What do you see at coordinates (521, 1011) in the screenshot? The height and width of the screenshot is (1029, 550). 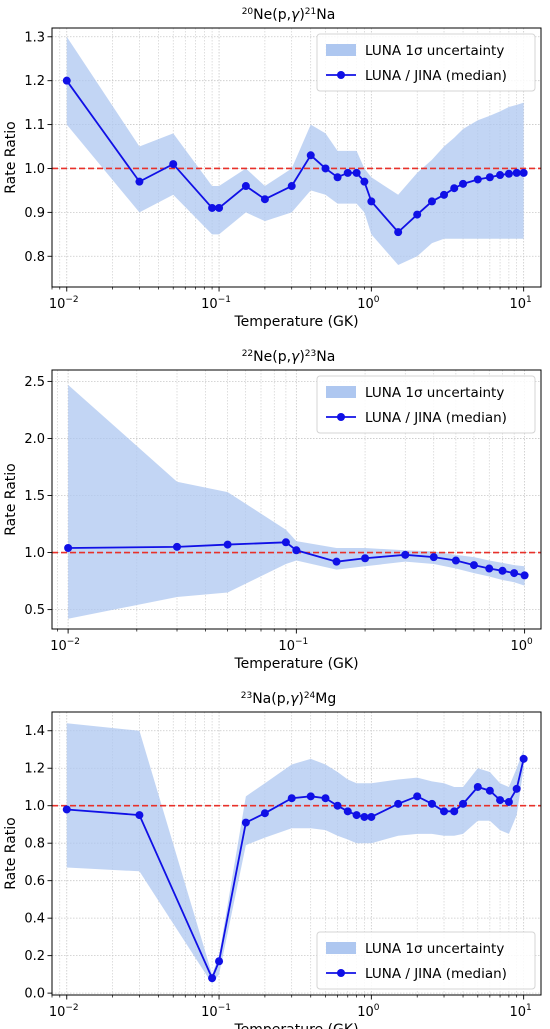 I see `x-tick-label: 10¹` at bounding box center [521, 1011].